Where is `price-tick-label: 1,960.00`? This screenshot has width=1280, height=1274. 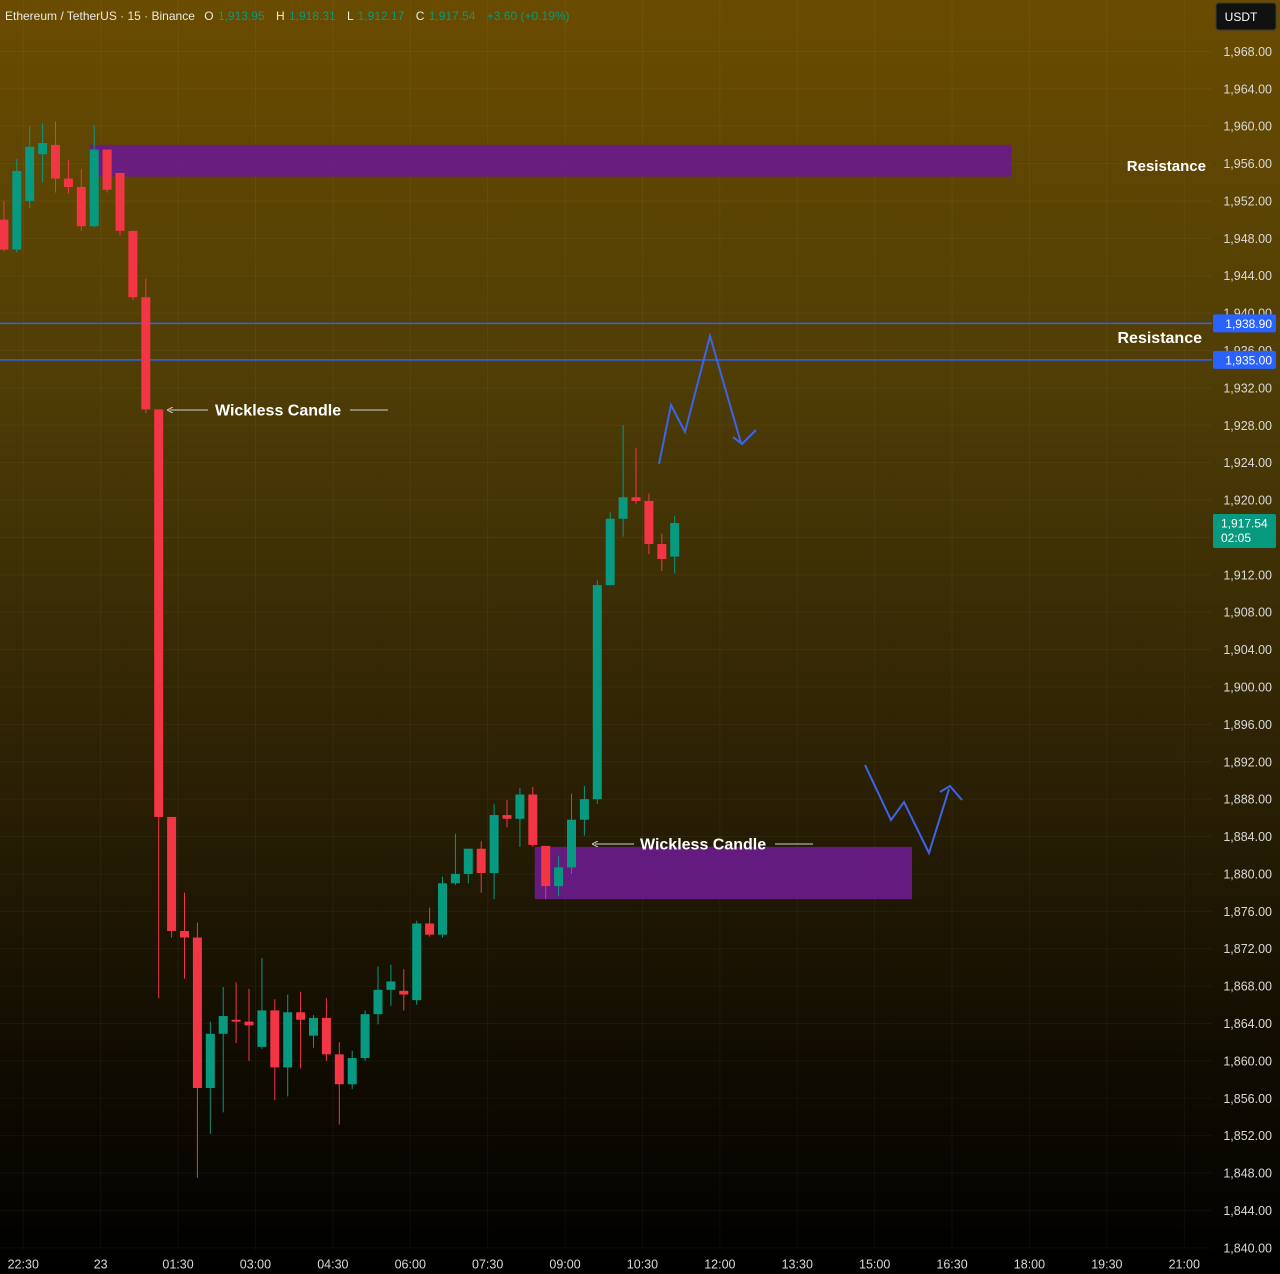
price-tick-label: 1,960.00 is located at coordinates (1247, 127).